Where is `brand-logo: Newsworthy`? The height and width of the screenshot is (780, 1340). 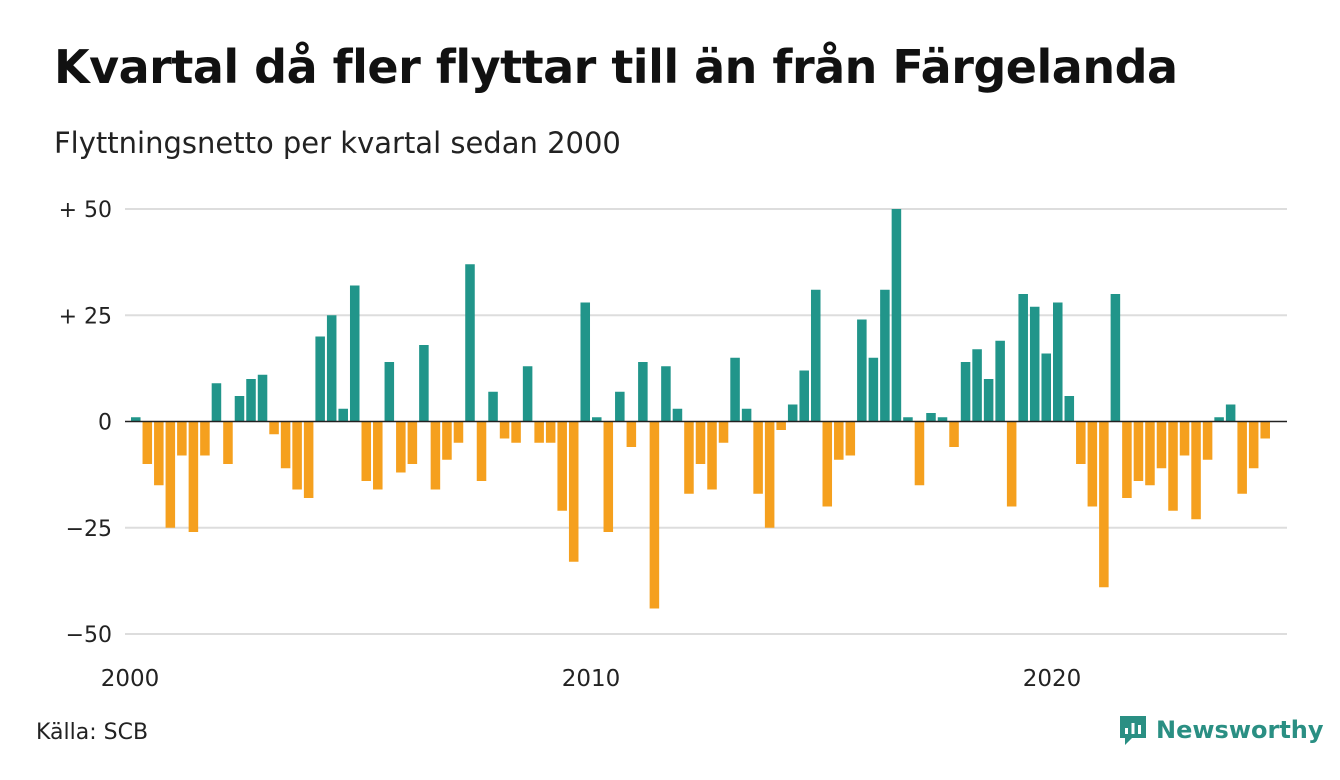
brand-logo: Newsworthy is located at coordinates (1221, 730).